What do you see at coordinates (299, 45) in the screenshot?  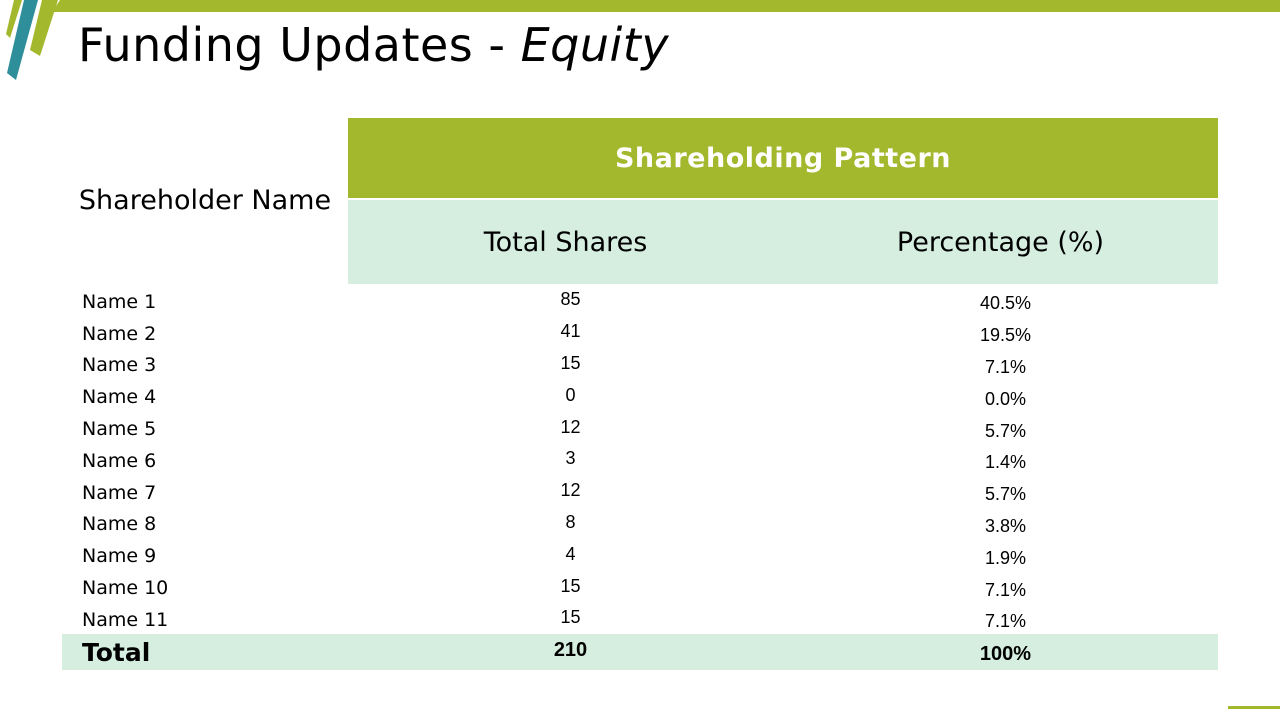 I see `title-main: Funding Updates -` at bounding box center [299, 45].